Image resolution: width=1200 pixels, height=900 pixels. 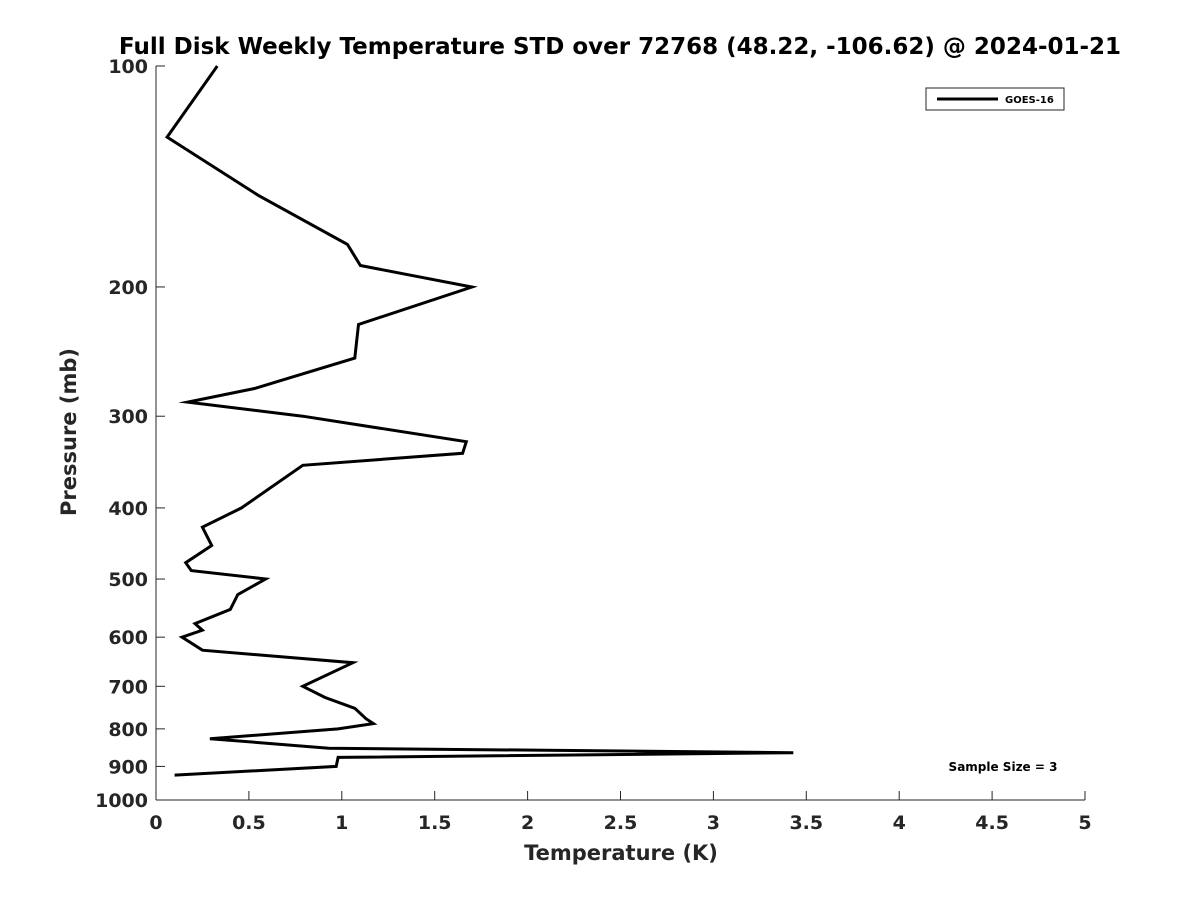 What do you see at coordinates (806, 823) in the screenshot?
I see `x-tick-label: 3.5` at bounding box center [806, 823].